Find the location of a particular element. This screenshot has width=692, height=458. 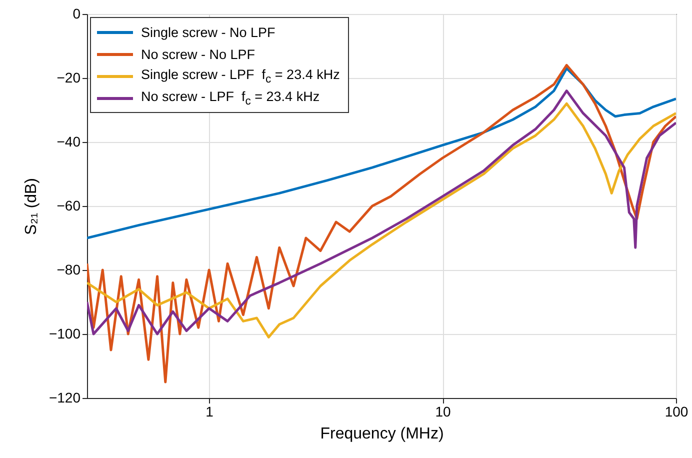

legend-label: Single screw - LPF f$_{c}$ = 23.4 kHz is located at coordinates (240, 76).